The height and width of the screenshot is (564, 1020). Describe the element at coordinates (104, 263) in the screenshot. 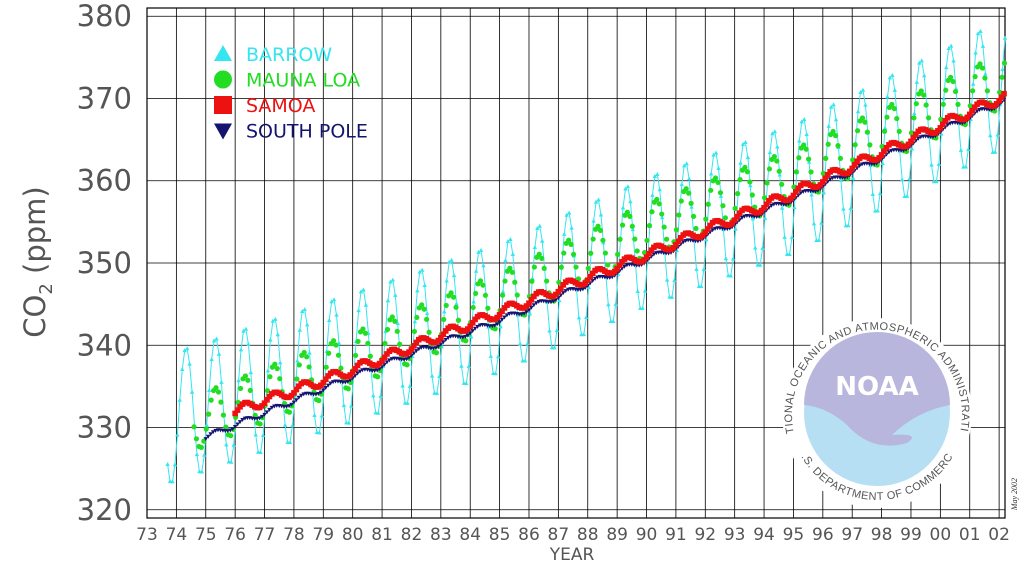

I see `y-tick-label: 350` at that location.